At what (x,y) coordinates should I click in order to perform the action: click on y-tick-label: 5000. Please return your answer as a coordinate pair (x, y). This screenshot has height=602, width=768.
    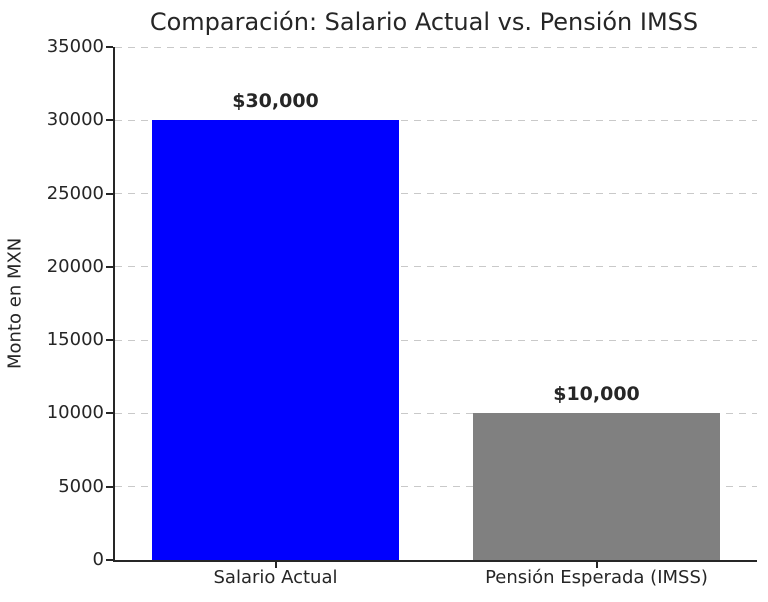
    Looking at the image, I should click on (81, 486).